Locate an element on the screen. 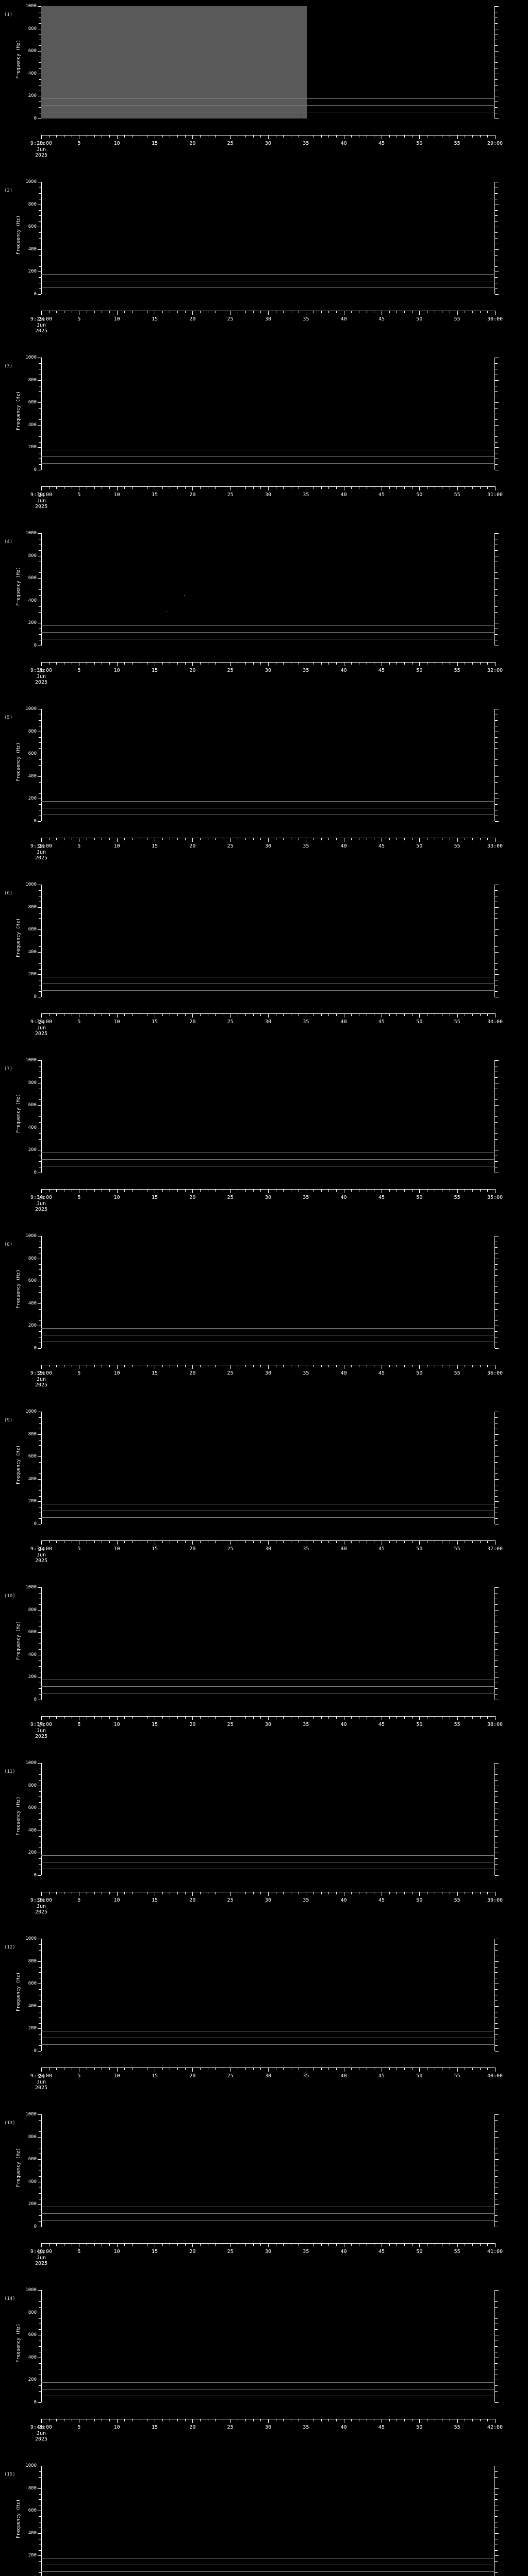 This screenshot has width=528, height=2576. x-axis-start-label: 9:33:00 is located at coordinates (41, 1022).